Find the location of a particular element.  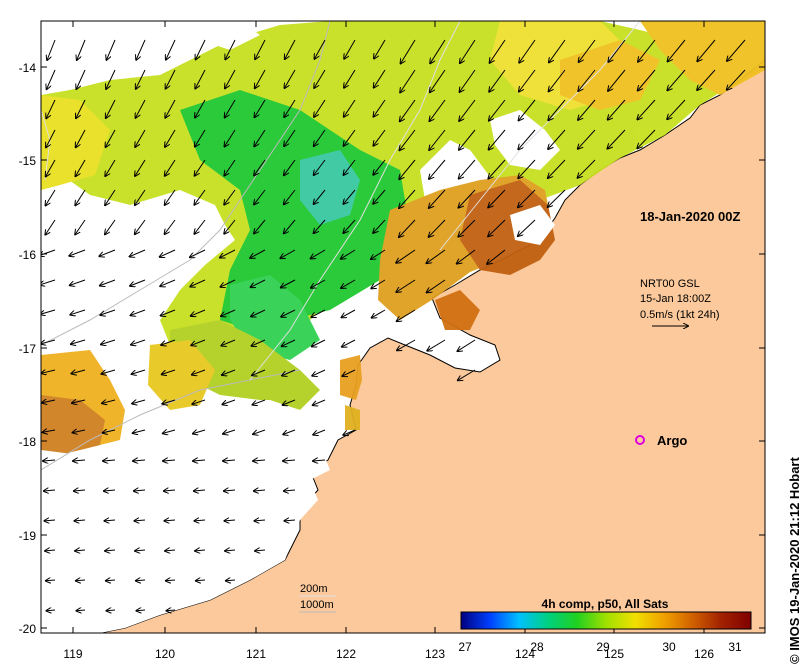

y-tick-label: -18 is located at coordinates (28, 442).